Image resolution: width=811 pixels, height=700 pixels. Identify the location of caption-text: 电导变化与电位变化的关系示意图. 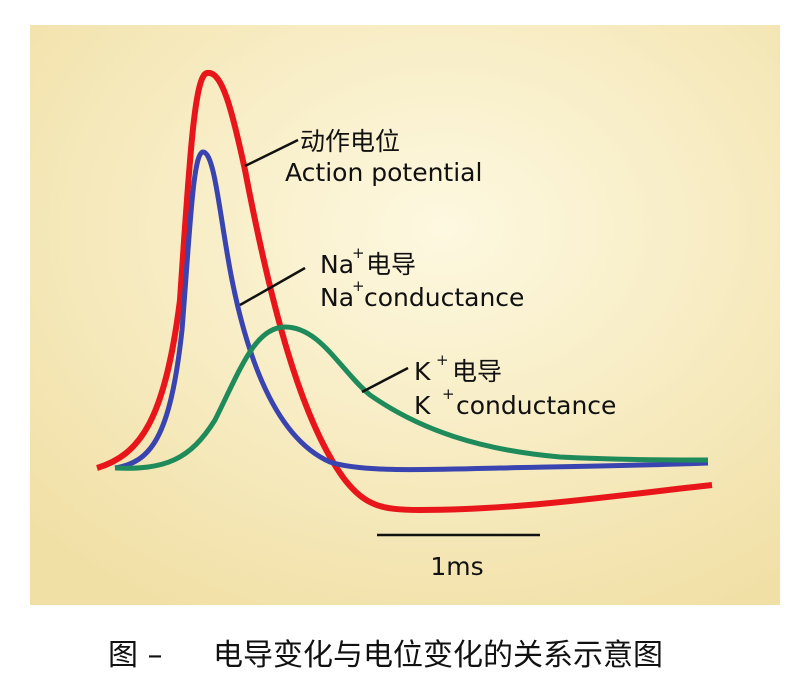
(438, 655).